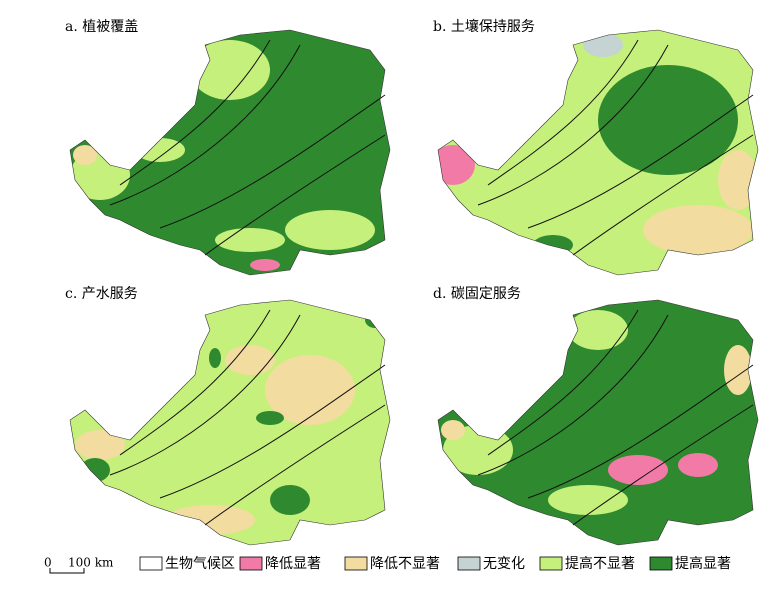 The image size is (777, 591). I want to click on scale-start: 0, so click(48, 563).